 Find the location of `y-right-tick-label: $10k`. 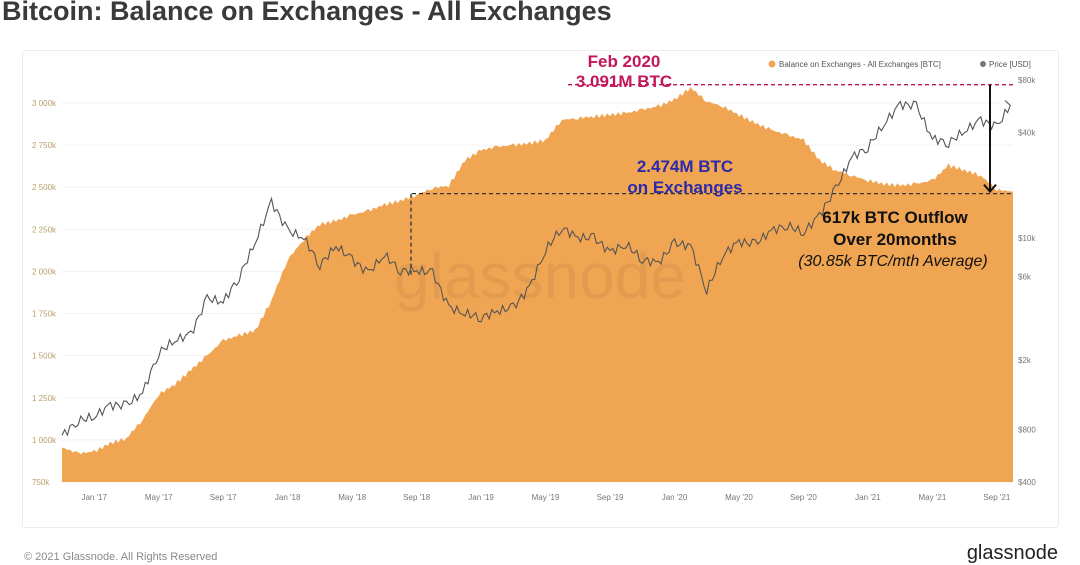

y-right-tick-label: $10k is located at coordinates (1027, 238).